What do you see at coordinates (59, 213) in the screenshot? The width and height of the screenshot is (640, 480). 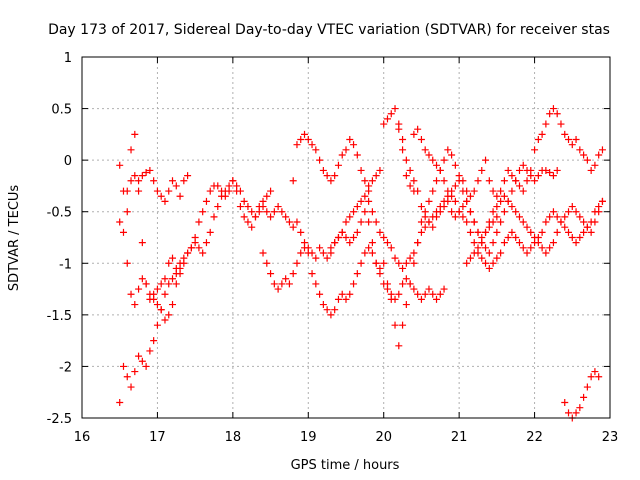 I see `y-tick-label: -0.5` at bounding box center [59, 213].